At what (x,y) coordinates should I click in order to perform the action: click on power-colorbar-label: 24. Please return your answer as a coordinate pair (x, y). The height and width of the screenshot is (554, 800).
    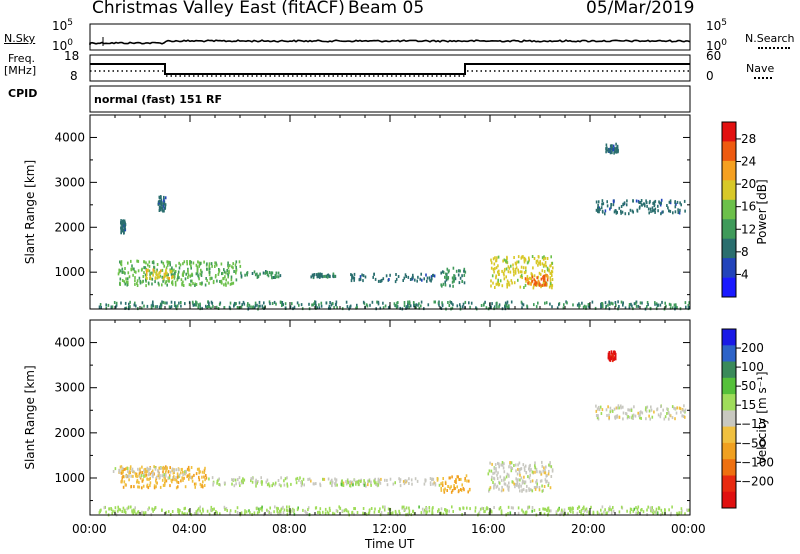
    Looking at the image, I should click on (748, 162).